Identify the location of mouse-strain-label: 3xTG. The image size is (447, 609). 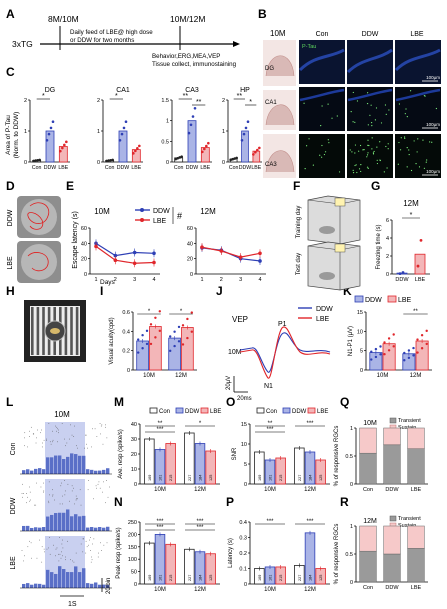
(22, 44).